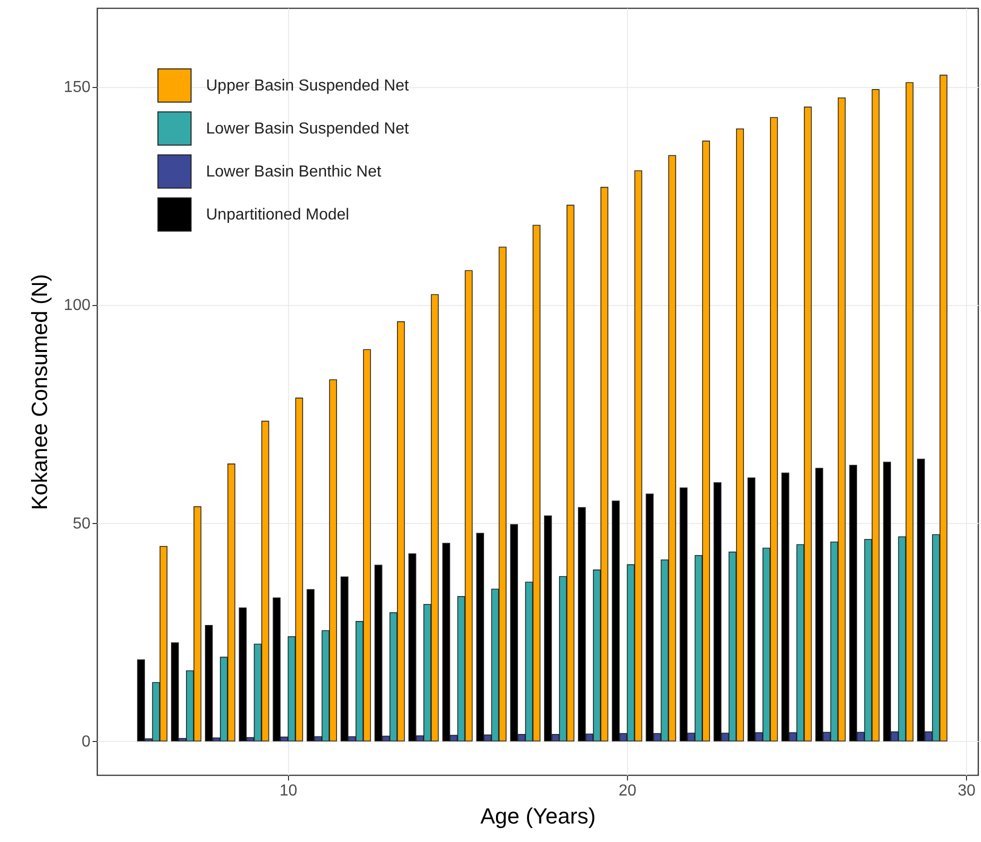 The height and width of the screenshot is (842, 981). I want to click on legend-label: Lower Basin Benthic Net, so click(294, 172).